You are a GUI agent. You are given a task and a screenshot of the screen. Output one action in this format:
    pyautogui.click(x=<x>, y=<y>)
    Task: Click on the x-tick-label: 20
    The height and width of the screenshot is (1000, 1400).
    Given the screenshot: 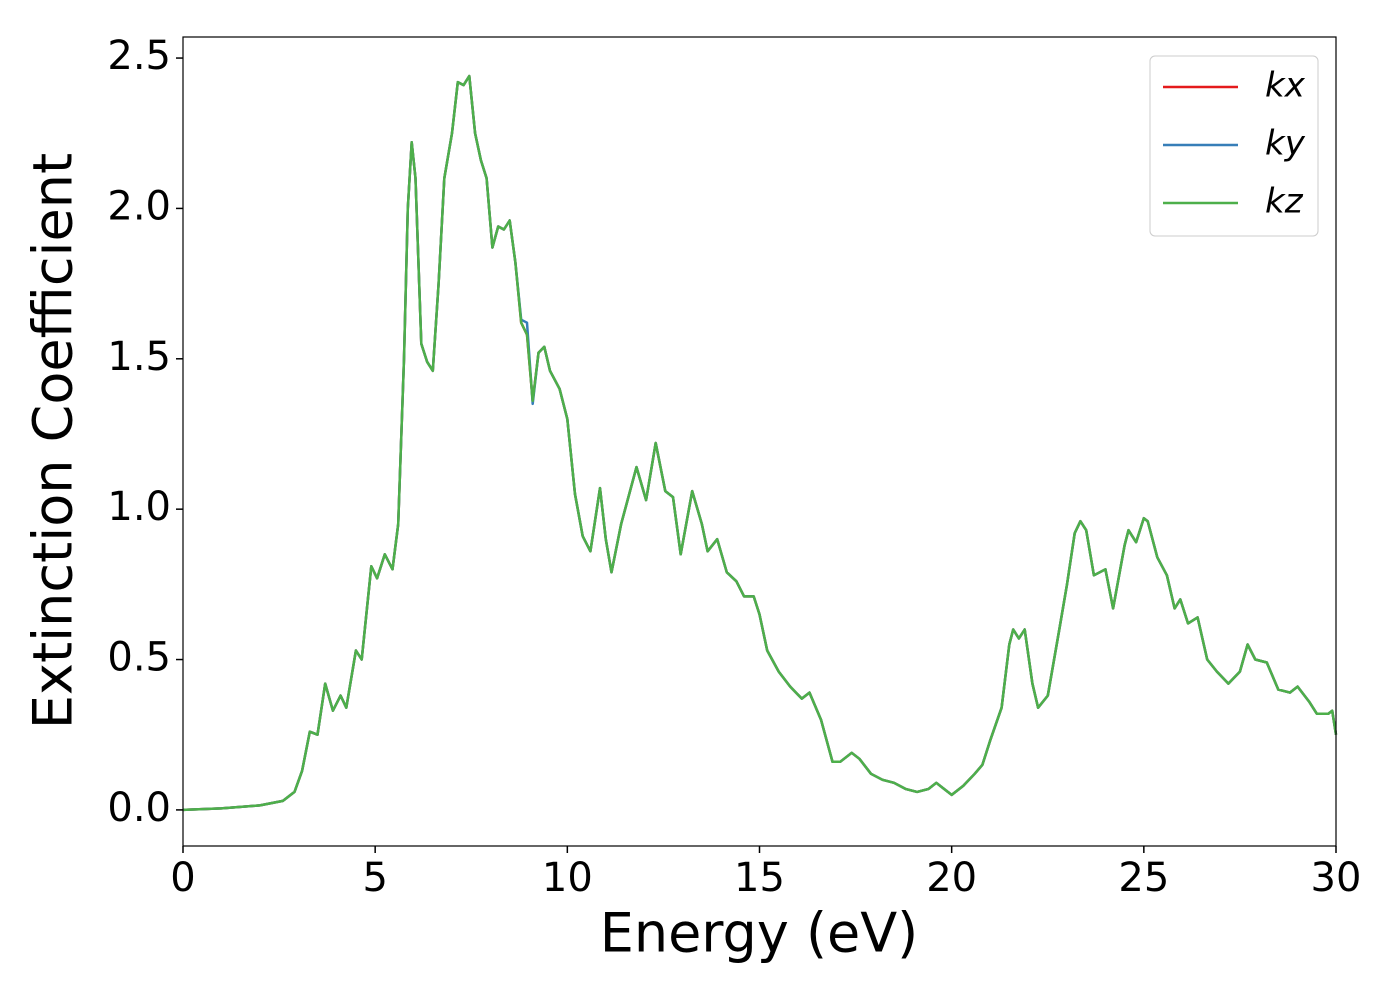 What is the action you would take?
    pyautogui.click(x=951, y=878)
    